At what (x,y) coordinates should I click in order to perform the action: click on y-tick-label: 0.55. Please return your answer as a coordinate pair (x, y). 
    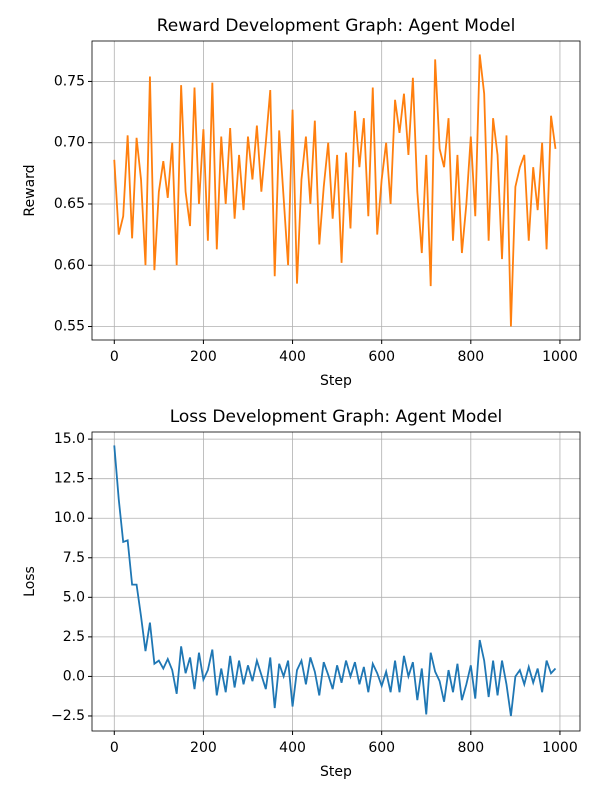
    Looking at the image, I should click on (69, 327).